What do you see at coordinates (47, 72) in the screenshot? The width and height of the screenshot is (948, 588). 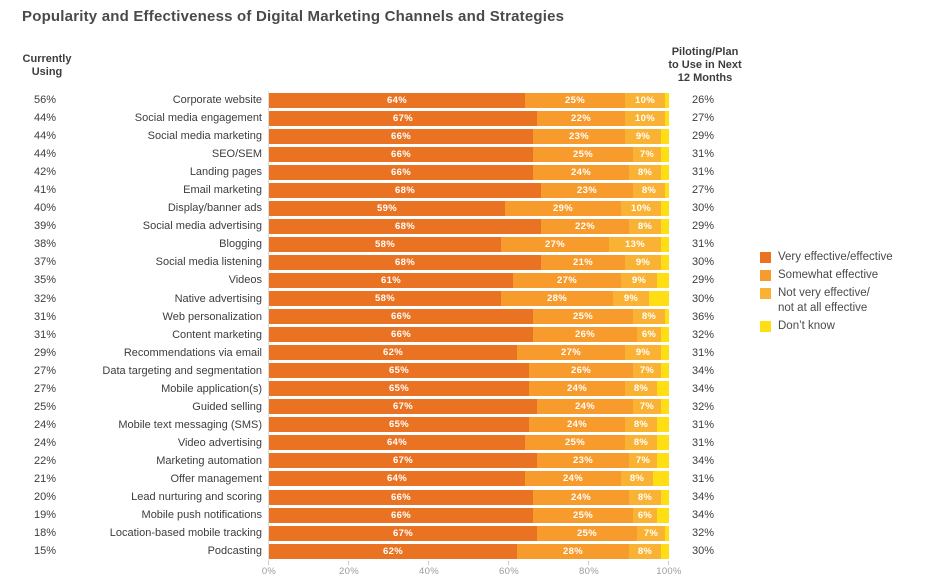 I see `currently-using-header-line2: Using` at bounding box center [47, 72].